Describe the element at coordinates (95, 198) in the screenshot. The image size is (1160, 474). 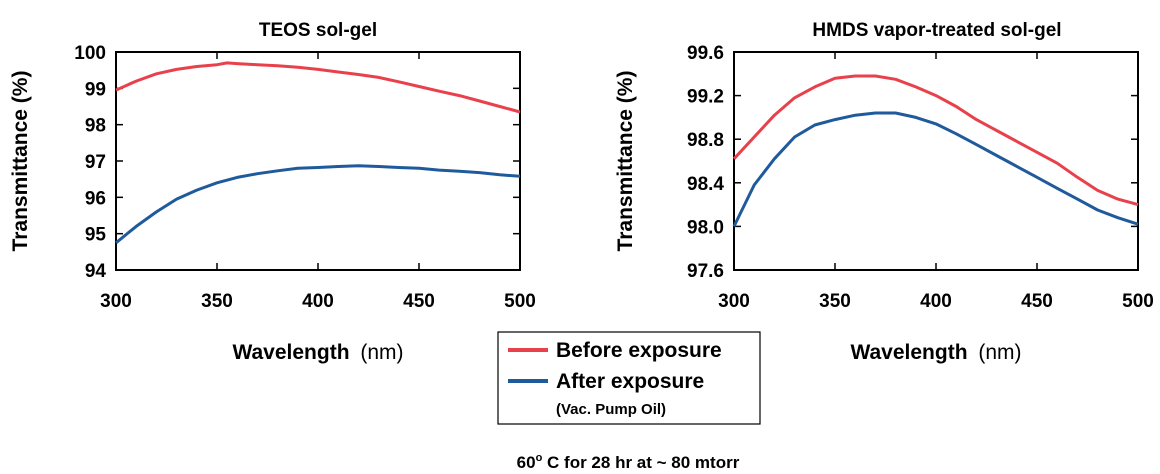
I see `y-tick-label: 96` at that location.